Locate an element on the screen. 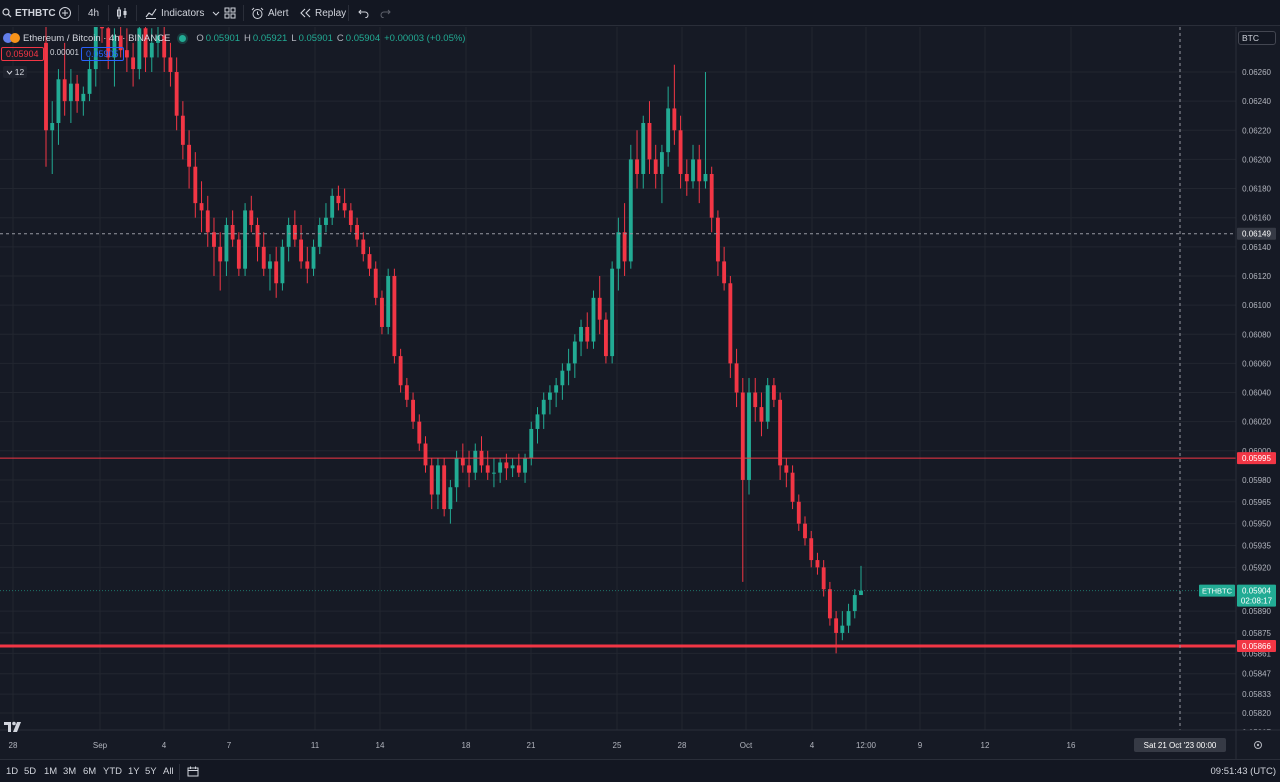  alert-button: Alert is located at coordinates (270, 13).